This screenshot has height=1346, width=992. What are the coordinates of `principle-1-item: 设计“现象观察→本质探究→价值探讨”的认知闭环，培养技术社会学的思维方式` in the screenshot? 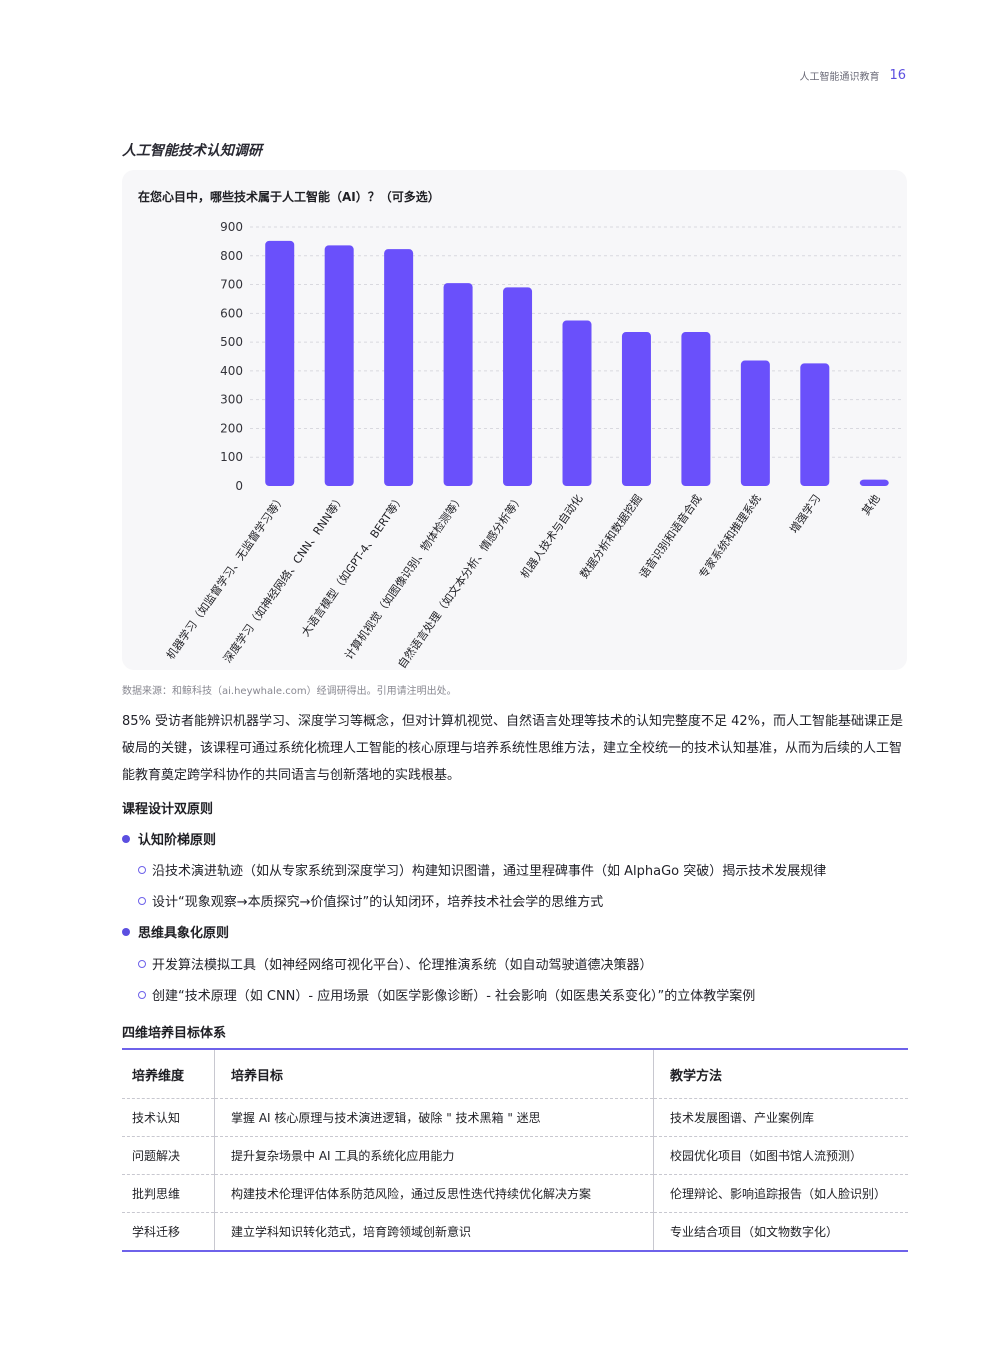 It's located at (370, 900).